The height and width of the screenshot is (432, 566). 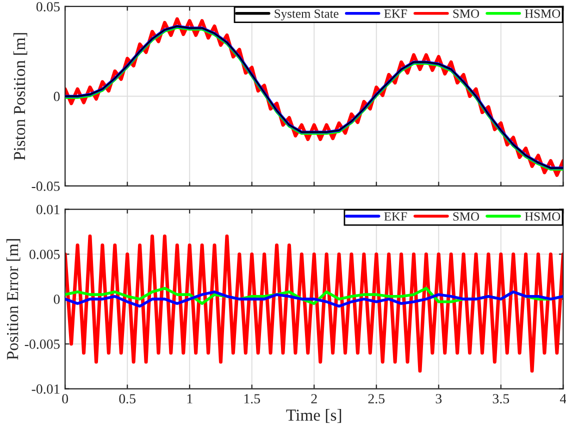 I want to click on y-axis-title: Position Error [m], so click(x=13, y=299).